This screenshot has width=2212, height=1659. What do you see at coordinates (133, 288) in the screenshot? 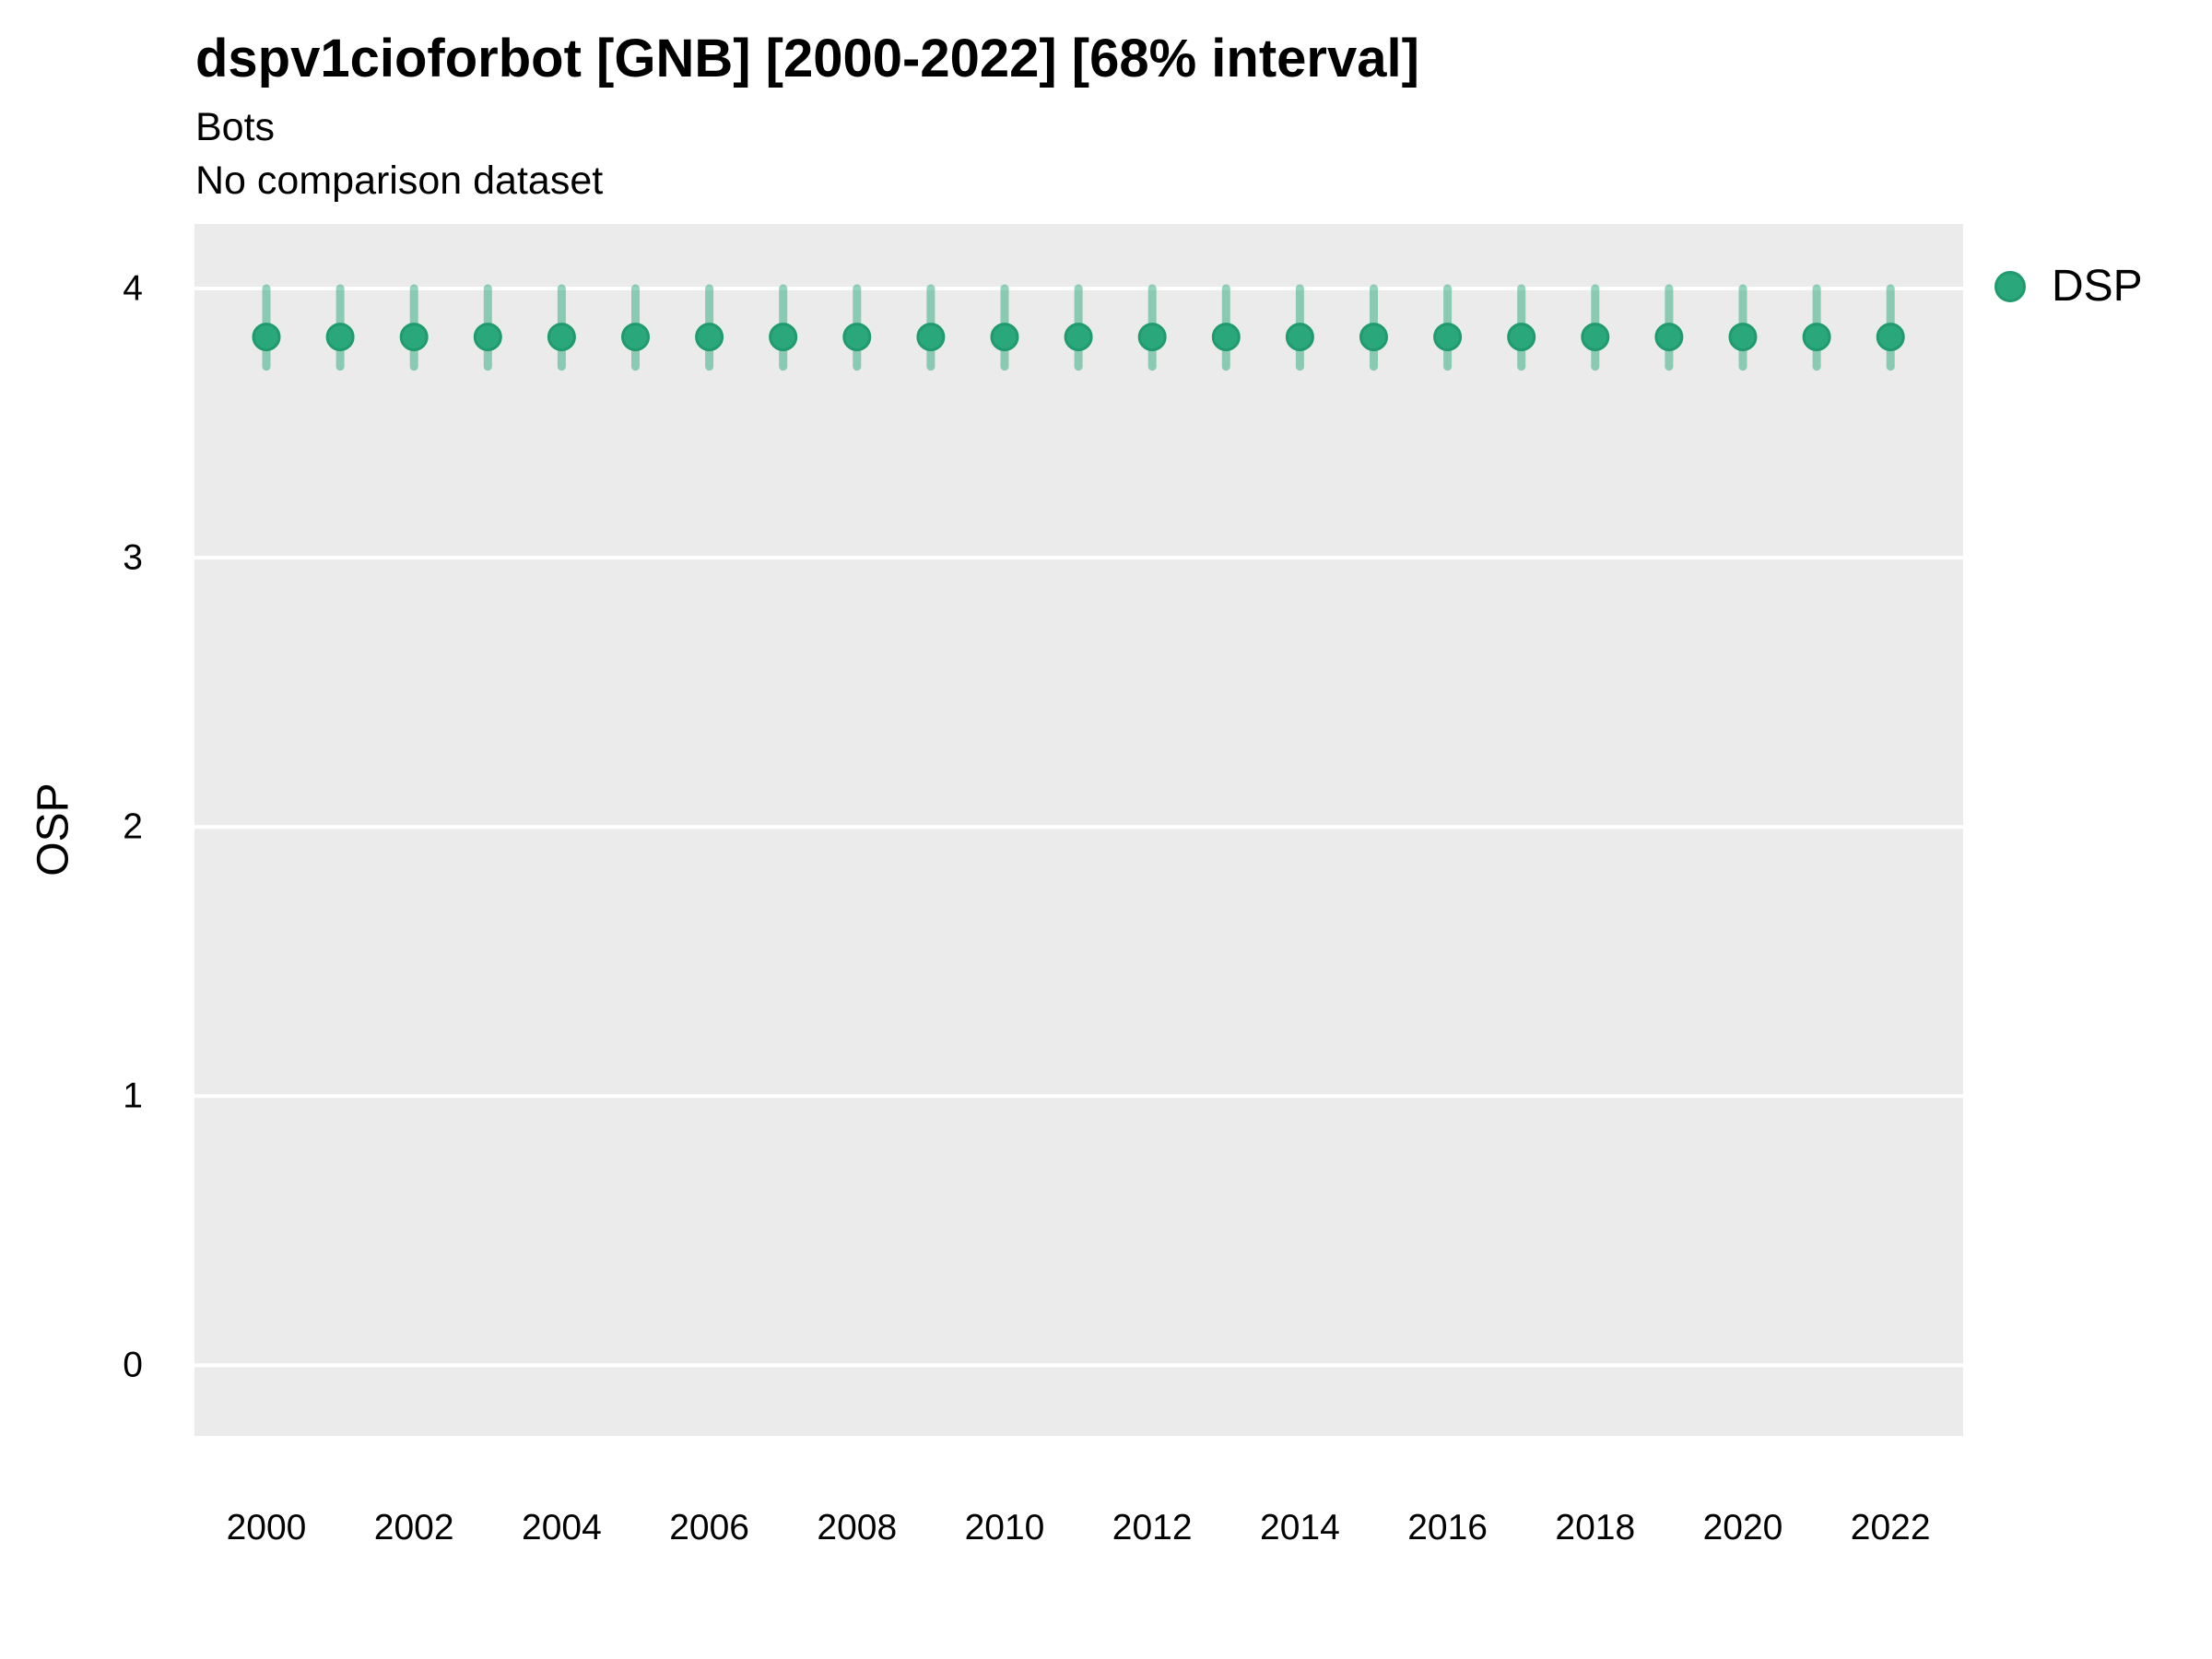
I see `y-tick-label: 4` at bounding box center [133, 288].